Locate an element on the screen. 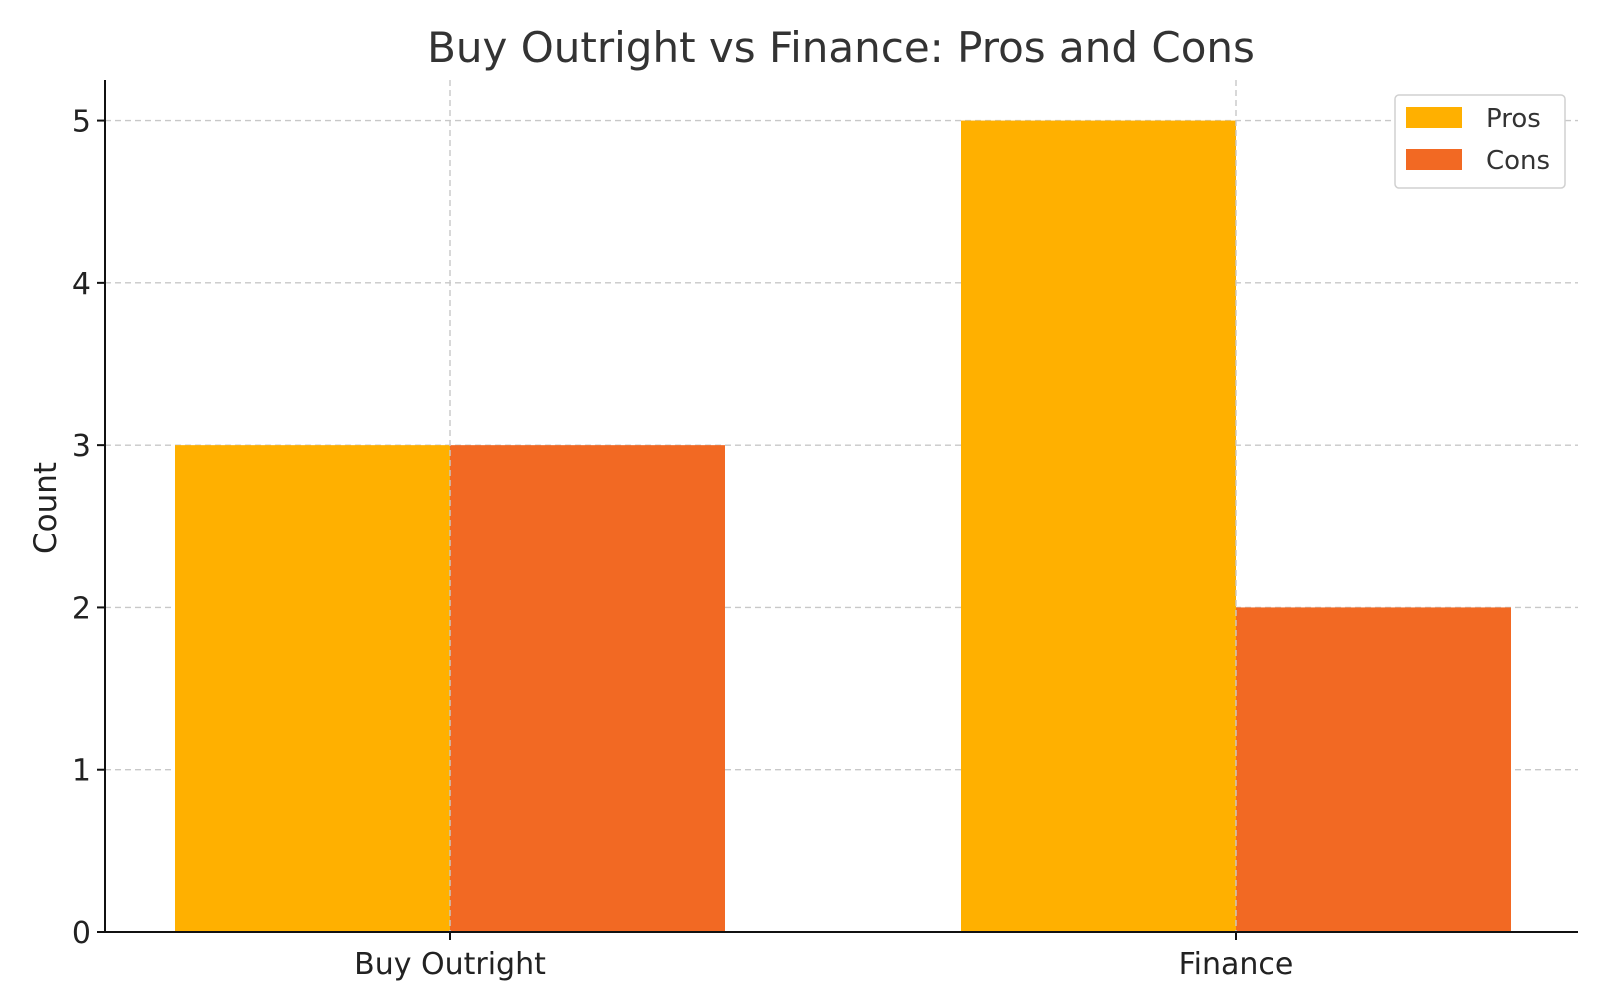  bar-pros-finance is located at coordinates (1098, 526).